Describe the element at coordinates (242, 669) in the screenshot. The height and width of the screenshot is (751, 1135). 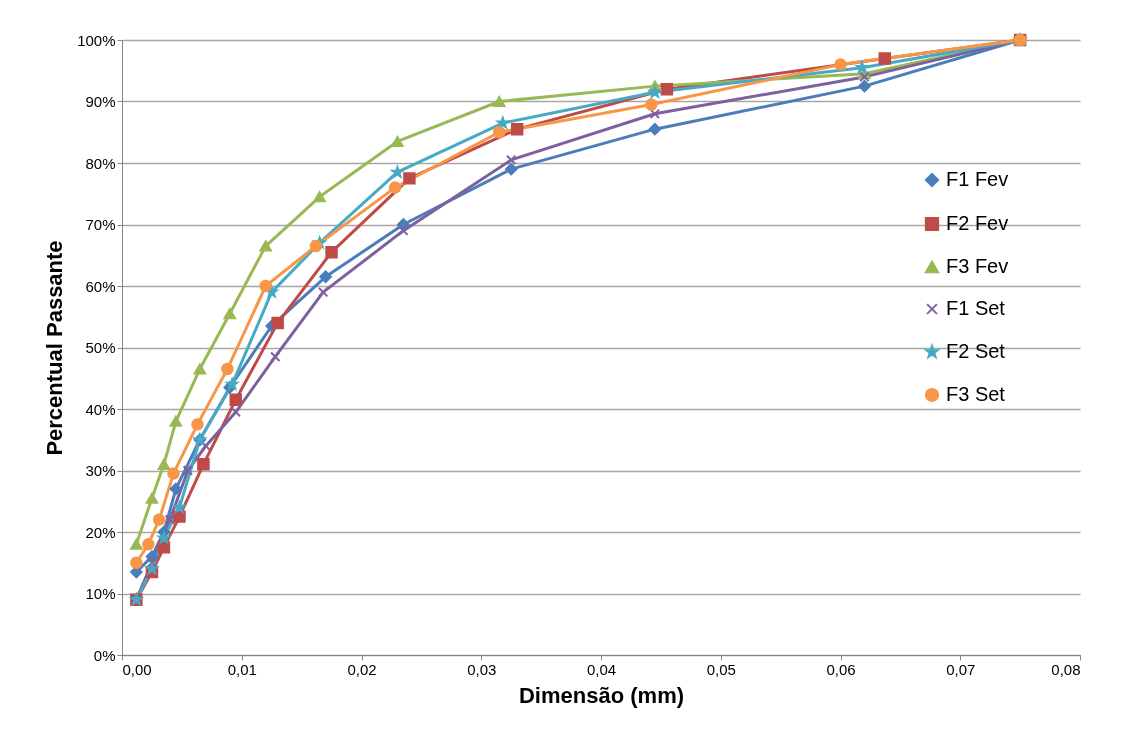
I see `x-tick-label: 0,01` at that location.